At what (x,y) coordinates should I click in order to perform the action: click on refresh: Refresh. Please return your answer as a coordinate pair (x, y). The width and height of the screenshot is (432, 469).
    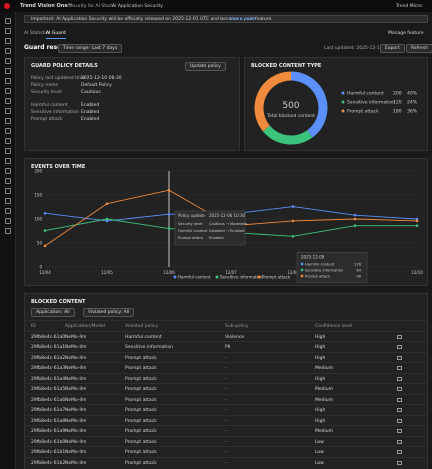
    Looking at the image, I should click on (419, 48).